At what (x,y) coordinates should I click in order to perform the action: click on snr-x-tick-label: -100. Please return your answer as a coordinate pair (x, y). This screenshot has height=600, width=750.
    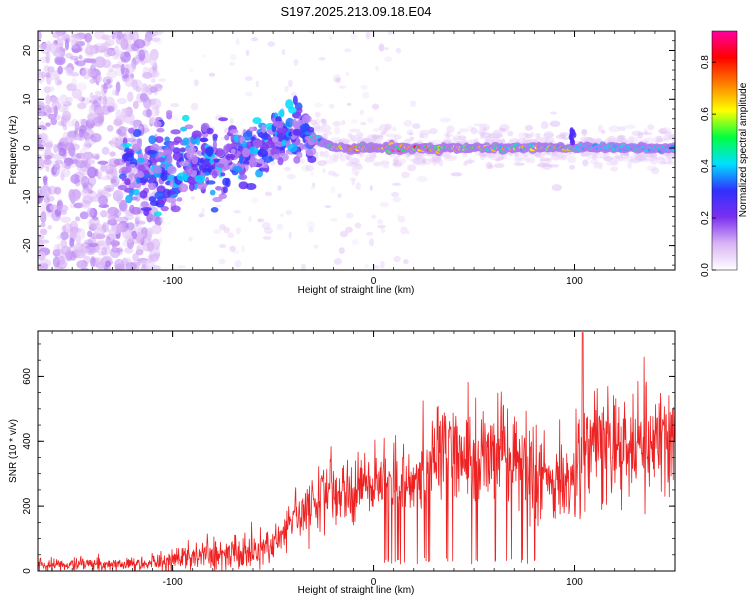
    Looking at the image, I should click on (173, 582).